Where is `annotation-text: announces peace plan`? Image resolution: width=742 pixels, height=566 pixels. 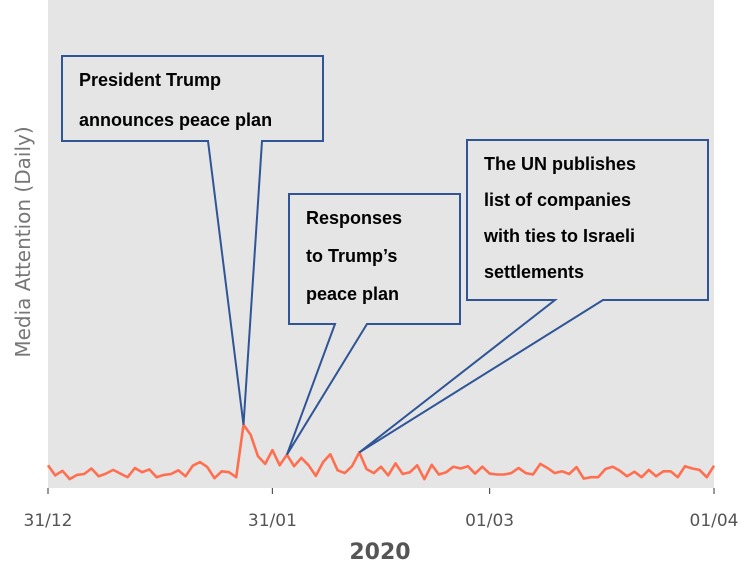
annotation-text: announces peace plan is located at coordinates (175, 120).